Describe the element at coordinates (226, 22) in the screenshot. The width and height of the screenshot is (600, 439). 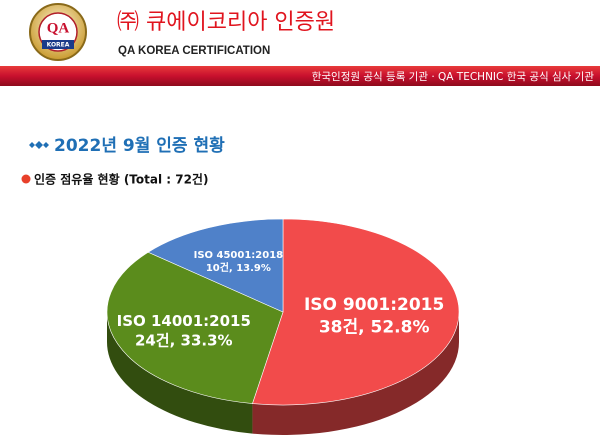
I see `company-name: ㈜ 큐에이코리아 인증원` at that location.